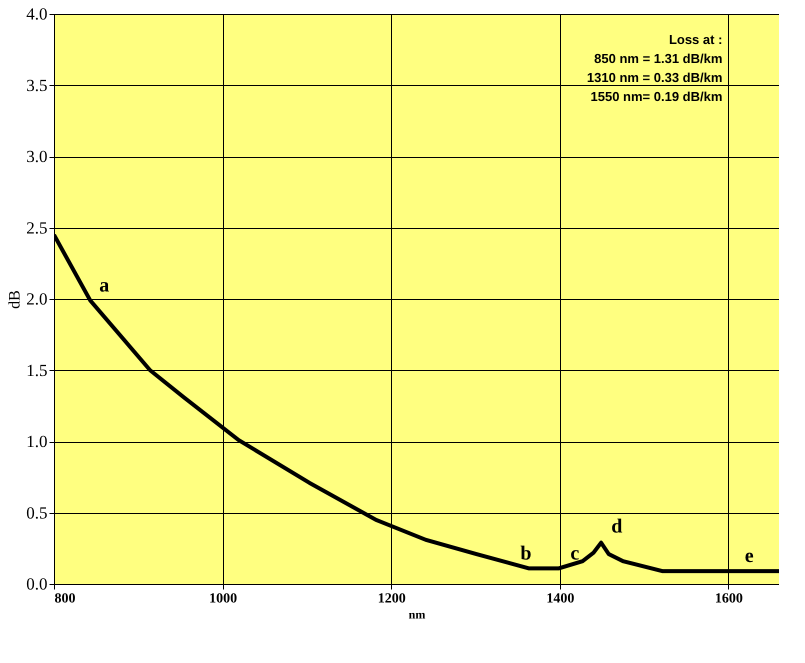  What do you see at coordinates (695, 39) in the screenshot?
I see `annotation: Loss at :` at bounding box center [695, 39].